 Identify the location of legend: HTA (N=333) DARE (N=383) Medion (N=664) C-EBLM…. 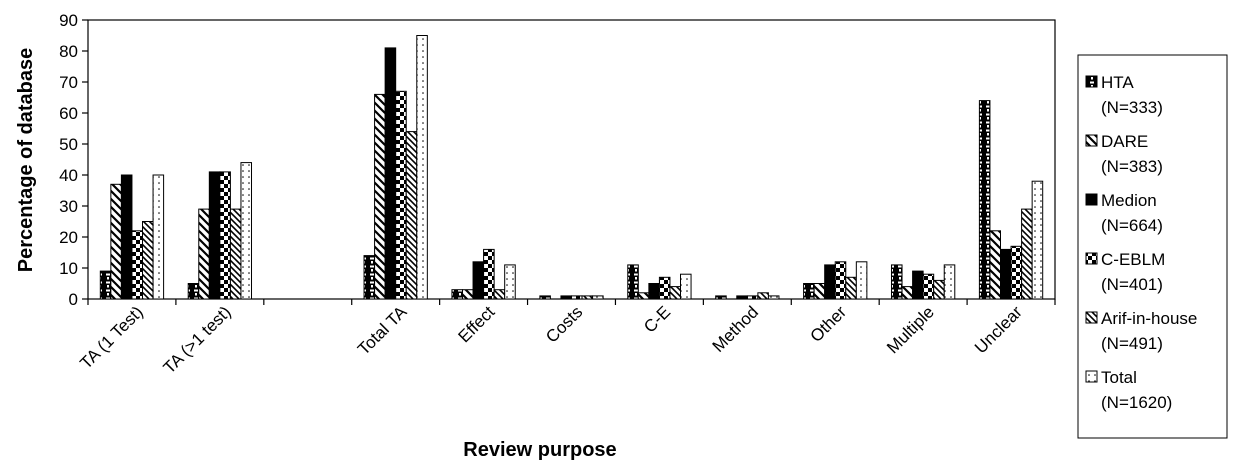
(1152, 246).